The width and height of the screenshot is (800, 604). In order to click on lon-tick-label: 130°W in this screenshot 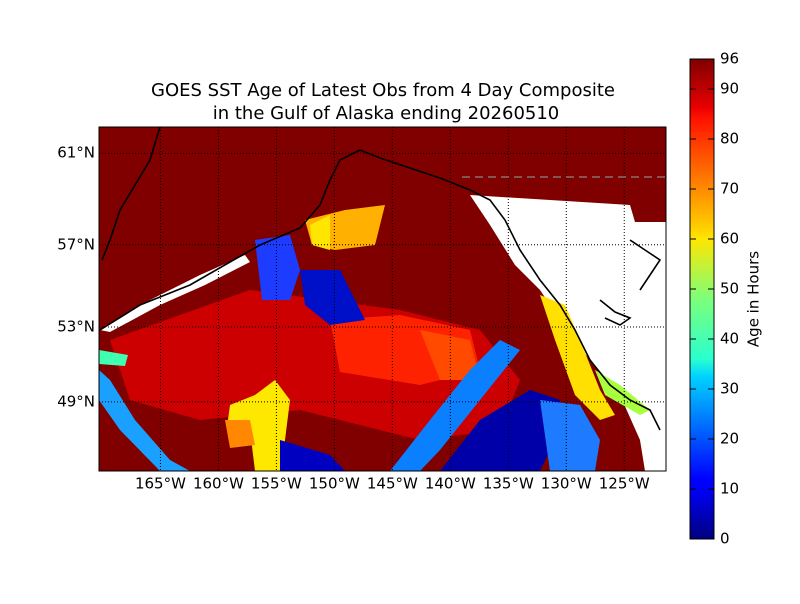, I will do `click(566, 484)`.